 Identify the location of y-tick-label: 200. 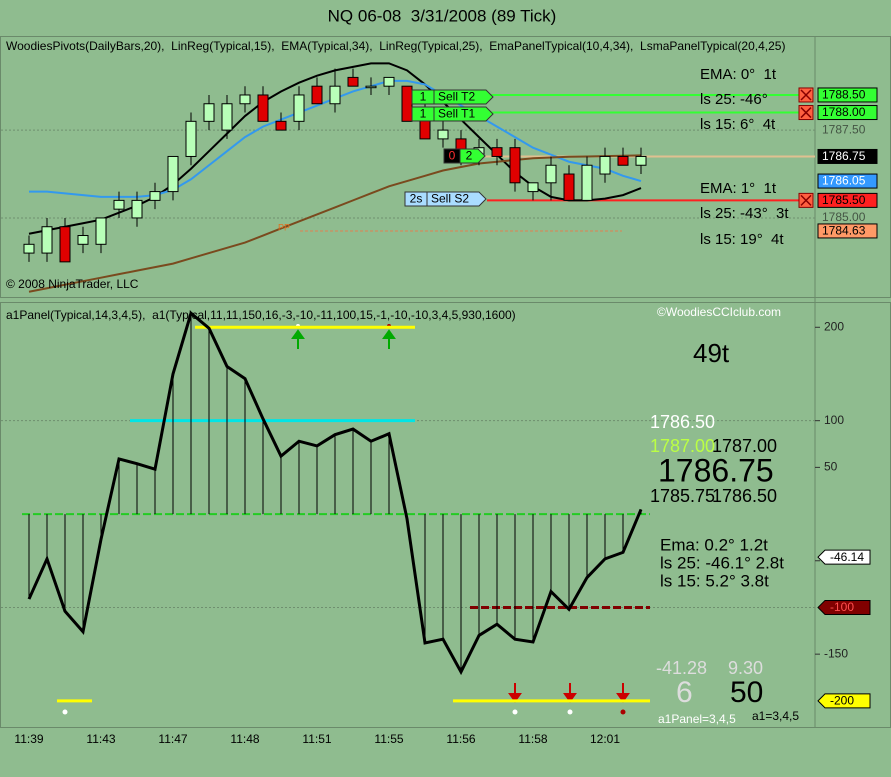
(834, 326).